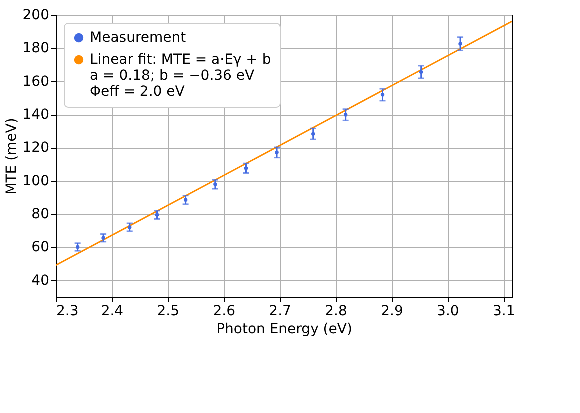 Image resolution: width=580 pixels, height=413 pixels. What do you see at coordinates (392, 312) in the screenshot?
I see `x-tick-label: 2.9` at bounding box center [392, 312].